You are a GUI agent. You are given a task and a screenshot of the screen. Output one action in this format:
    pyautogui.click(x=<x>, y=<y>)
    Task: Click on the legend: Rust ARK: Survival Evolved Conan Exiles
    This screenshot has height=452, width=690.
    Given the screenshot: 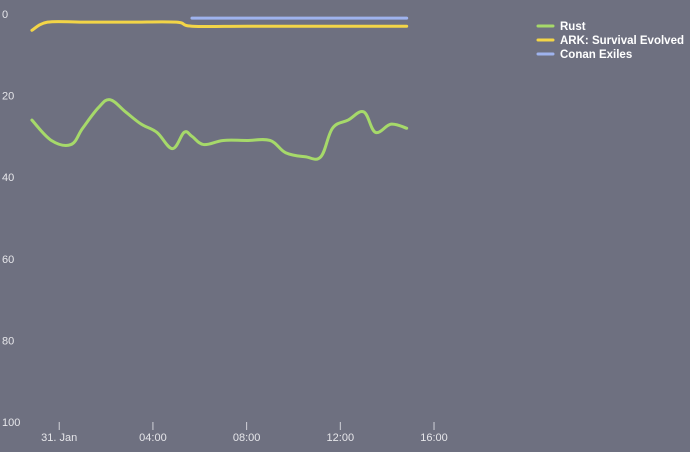 What is the action you would take?
    pyautogui.click(x=610, y=41)
    